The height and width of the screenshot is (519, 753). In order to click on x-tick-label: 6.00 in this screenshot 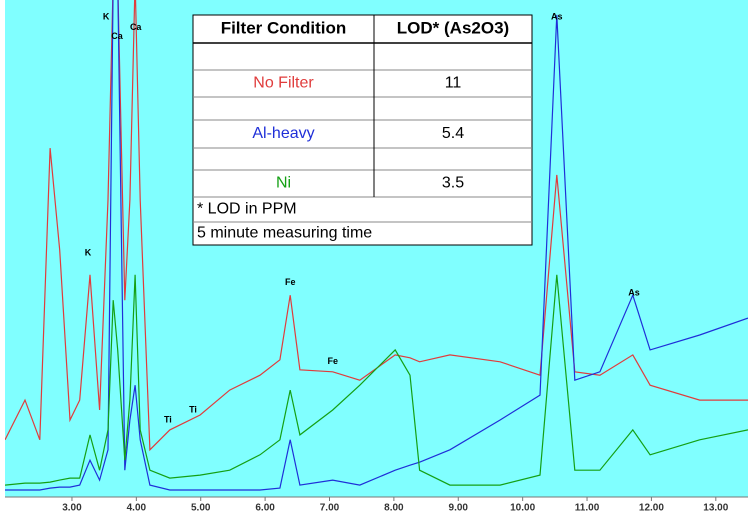, I will do `click(265, 508)`.